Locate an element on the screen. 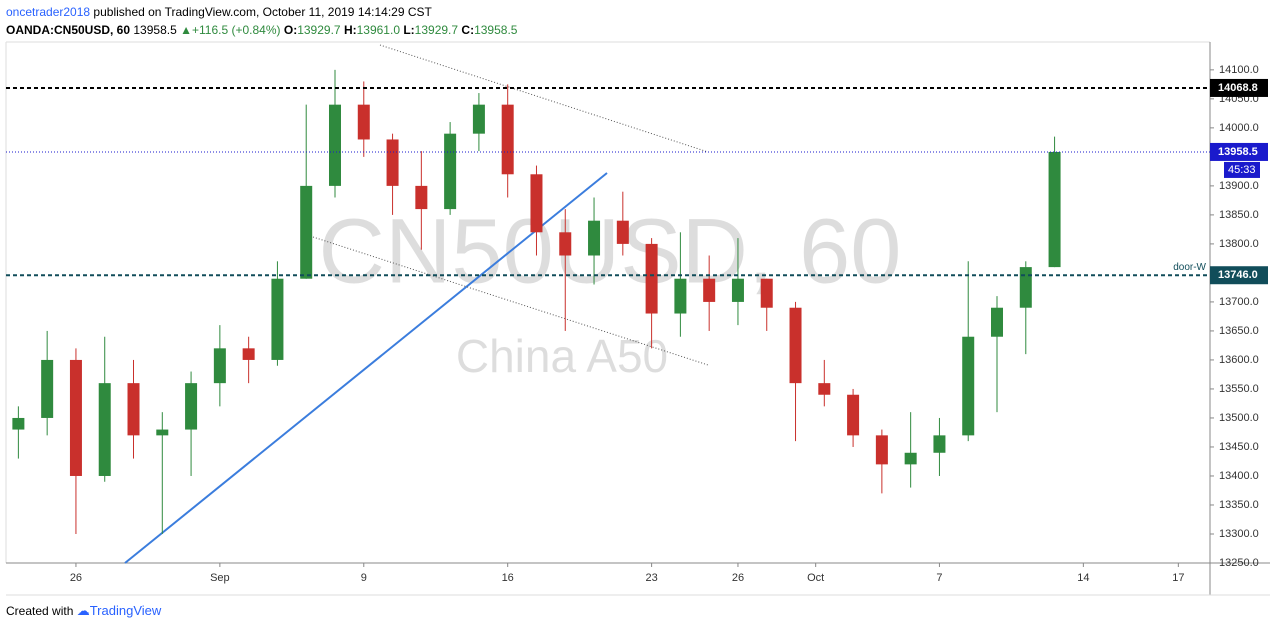 This screenshot has height=628, width=1274. y-tick-label: 13350.0 is located at coordinates (1239, 505).